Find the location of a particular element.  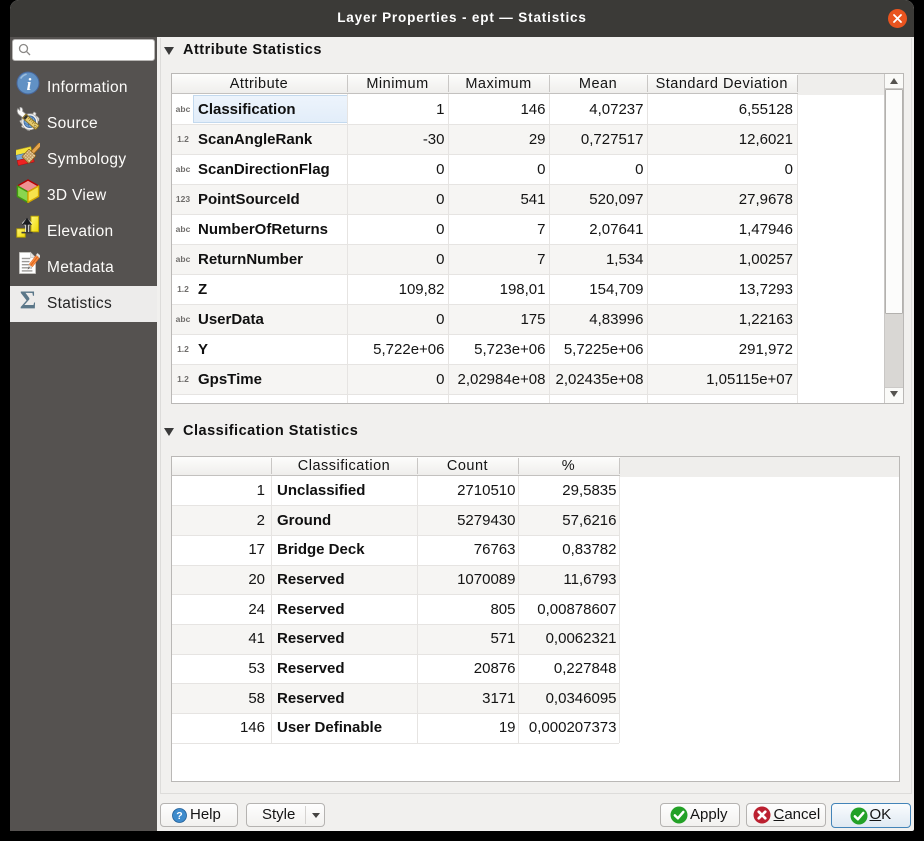

svg-text: Σ is located at coordinates (28, 299).